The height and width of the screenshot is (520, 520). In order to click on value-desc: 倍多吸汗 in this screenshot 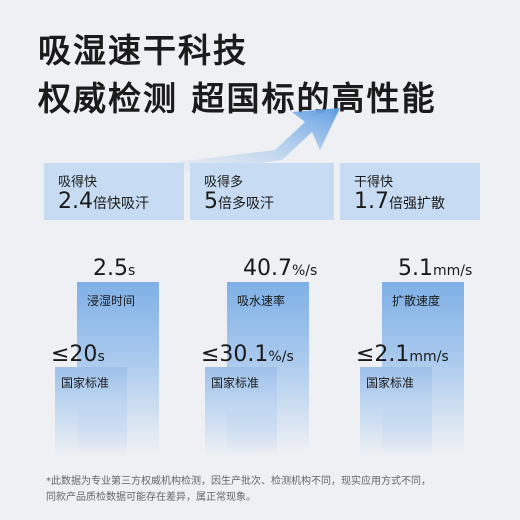, I will do `click(246, 204)`.